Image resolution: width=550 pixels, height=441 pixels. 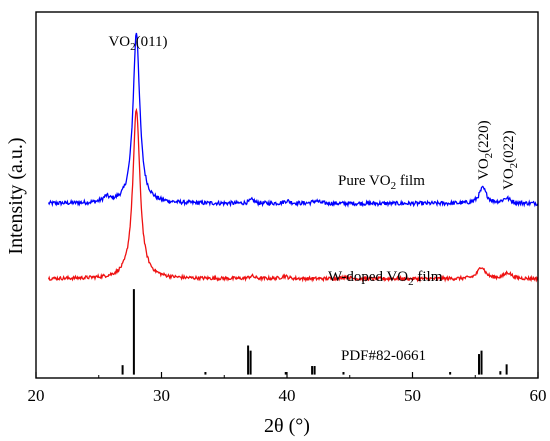 I want to click on peak-label-220: VO2(220), so click(x=485, y=150).